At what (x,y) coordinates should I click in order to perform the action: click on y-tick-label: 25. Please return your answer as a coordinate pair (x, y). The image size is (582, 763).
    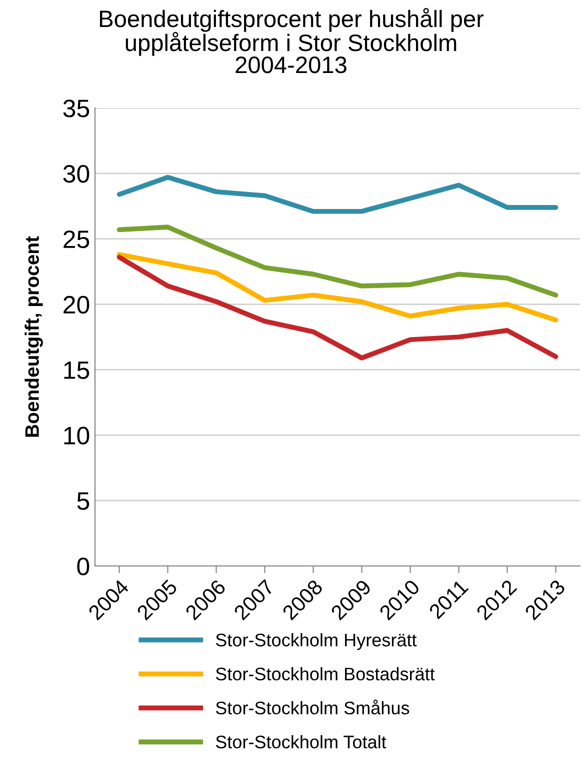
    Looking at the image, I should click on (77, 239).